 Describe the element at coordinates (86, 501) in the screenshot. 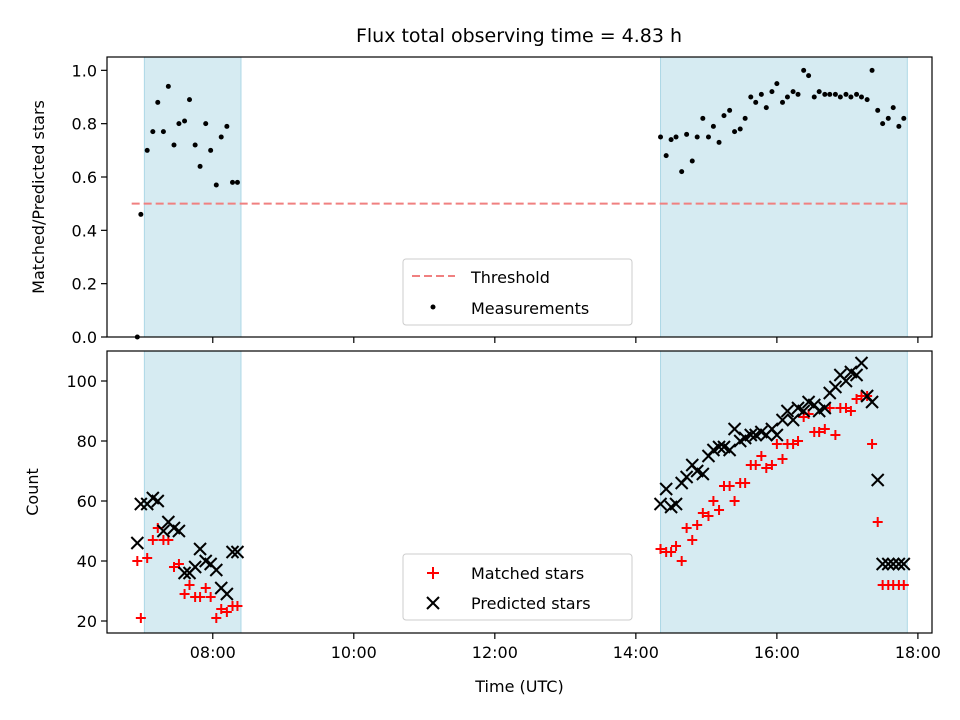

I see `bottom-y-ticks: 20 40 60 80 100` at that location.